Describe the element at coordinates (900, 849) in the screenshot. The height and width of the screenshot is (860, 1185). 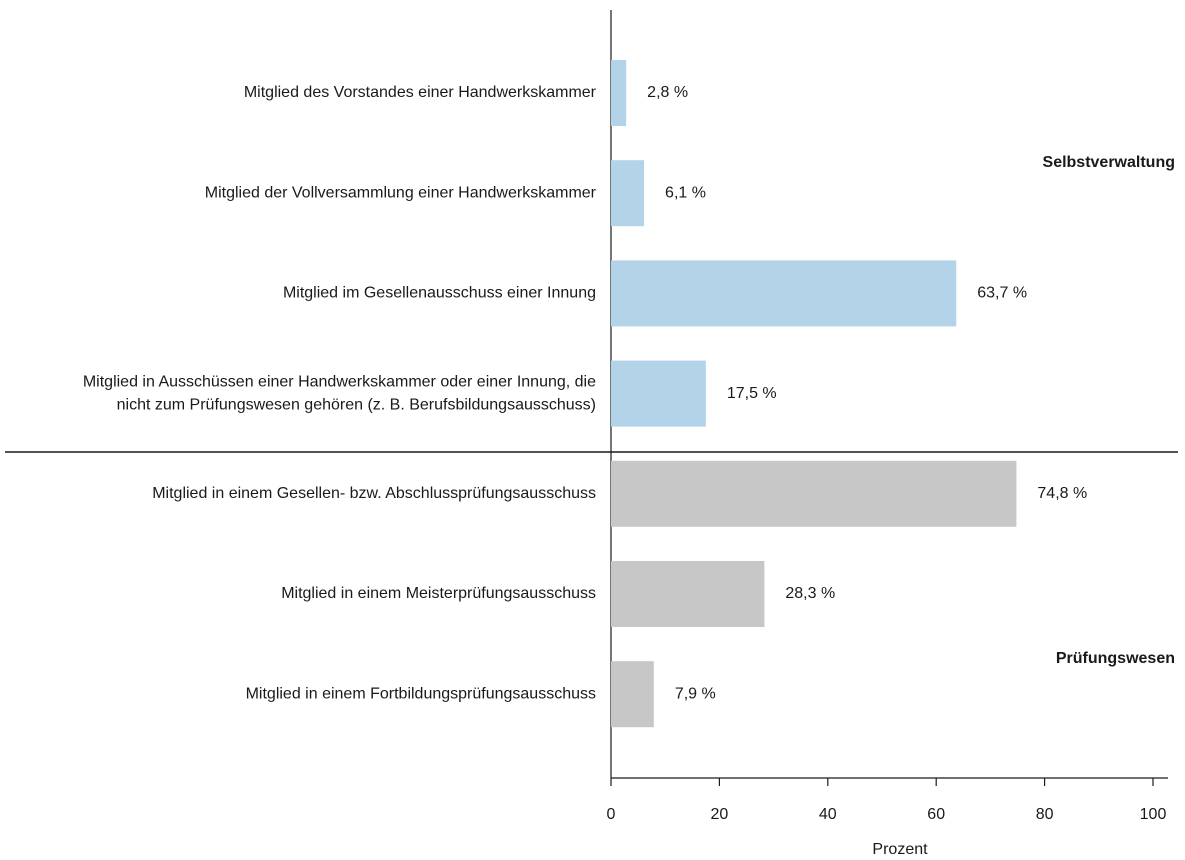
I see `x-axis-label: Prozent` at that location.